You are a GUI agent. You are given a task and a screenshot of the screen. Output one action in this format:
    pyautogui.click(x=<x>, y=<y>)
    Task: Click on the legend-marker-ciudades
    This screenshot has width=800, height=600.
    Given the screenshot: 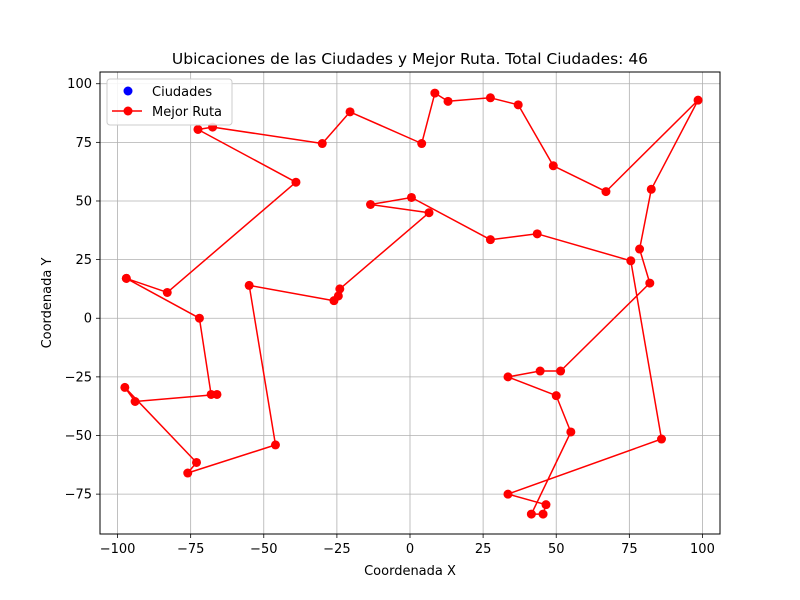 What is the action you would take?
    pyautogui.click(x=128, y=91)
    